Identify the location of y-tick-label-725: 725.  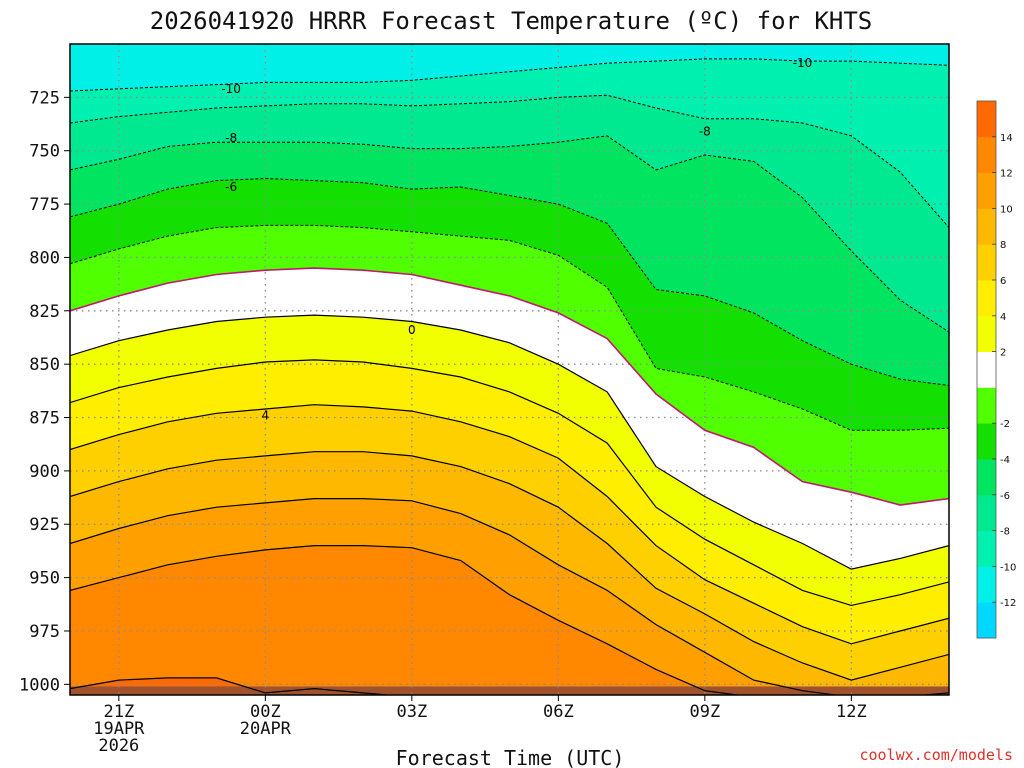
(44, 98).